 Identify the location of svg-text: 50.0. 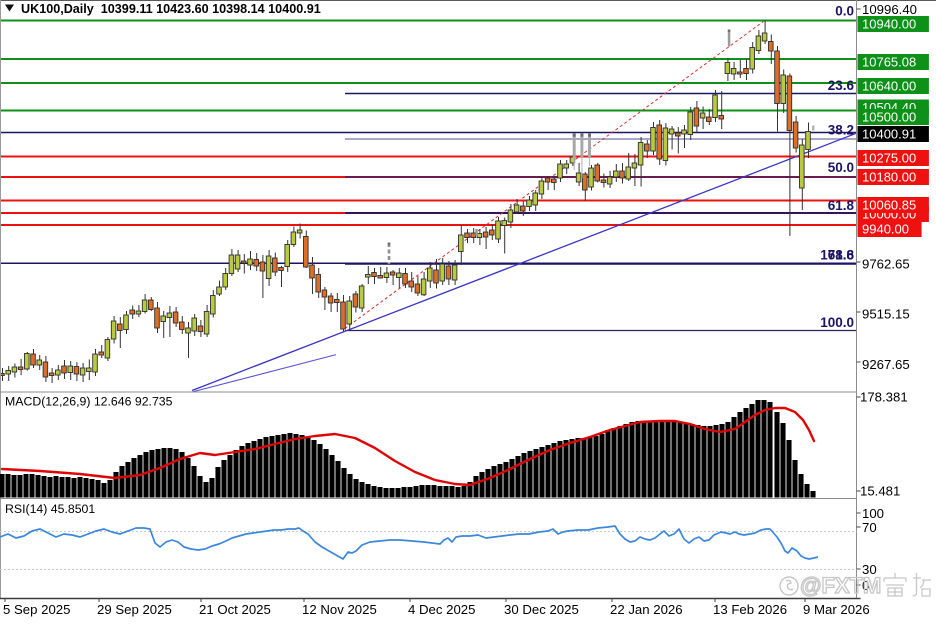
(841, 167).